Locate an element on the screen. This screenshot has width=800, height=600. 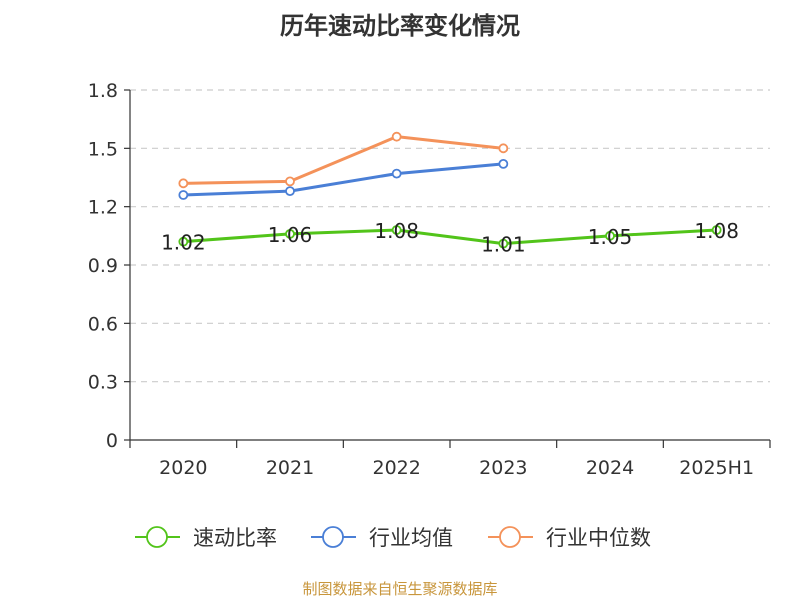
y-tick-label: 0.6 is located at coordinates (103, 324).